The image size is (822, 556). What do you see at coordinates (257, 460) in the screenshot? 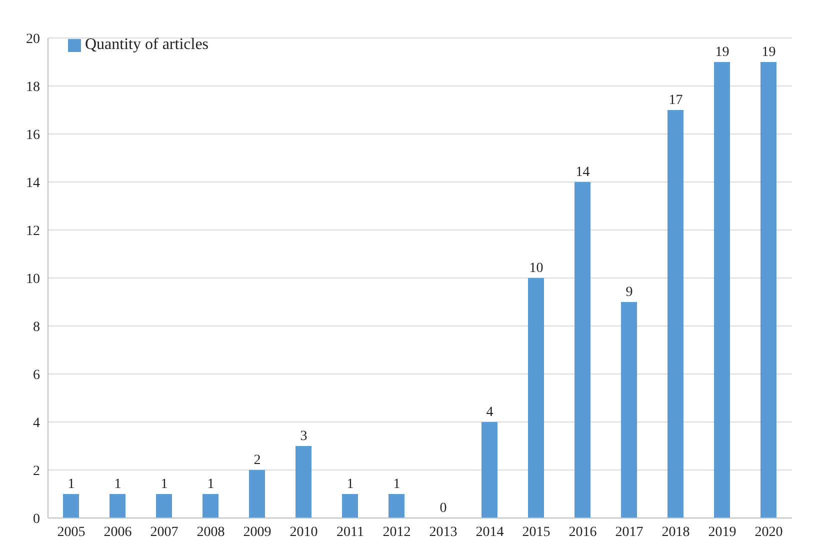
I see `data-label: 2` at bounding box center [257, 460].